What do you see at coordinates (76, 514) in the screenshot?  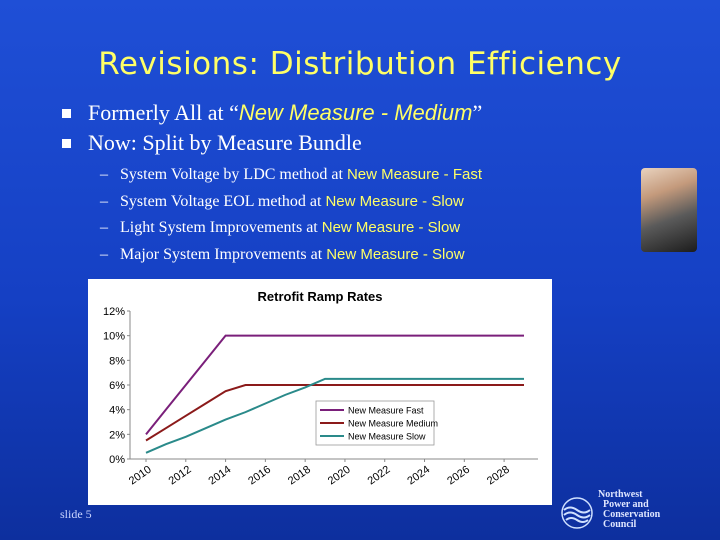 I see `slide-number: slide 5` at bounding box center [76, 514].